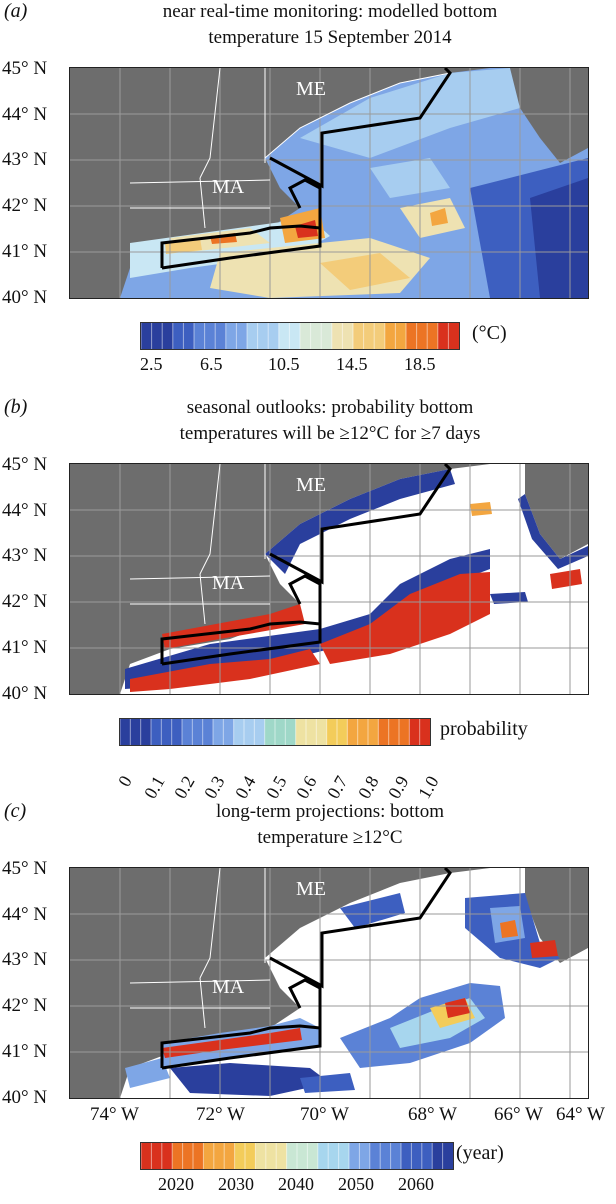 The height and width of the screenshot is (1204, 616). I want to click on lon-label: 72° W, so click(220, 1114).